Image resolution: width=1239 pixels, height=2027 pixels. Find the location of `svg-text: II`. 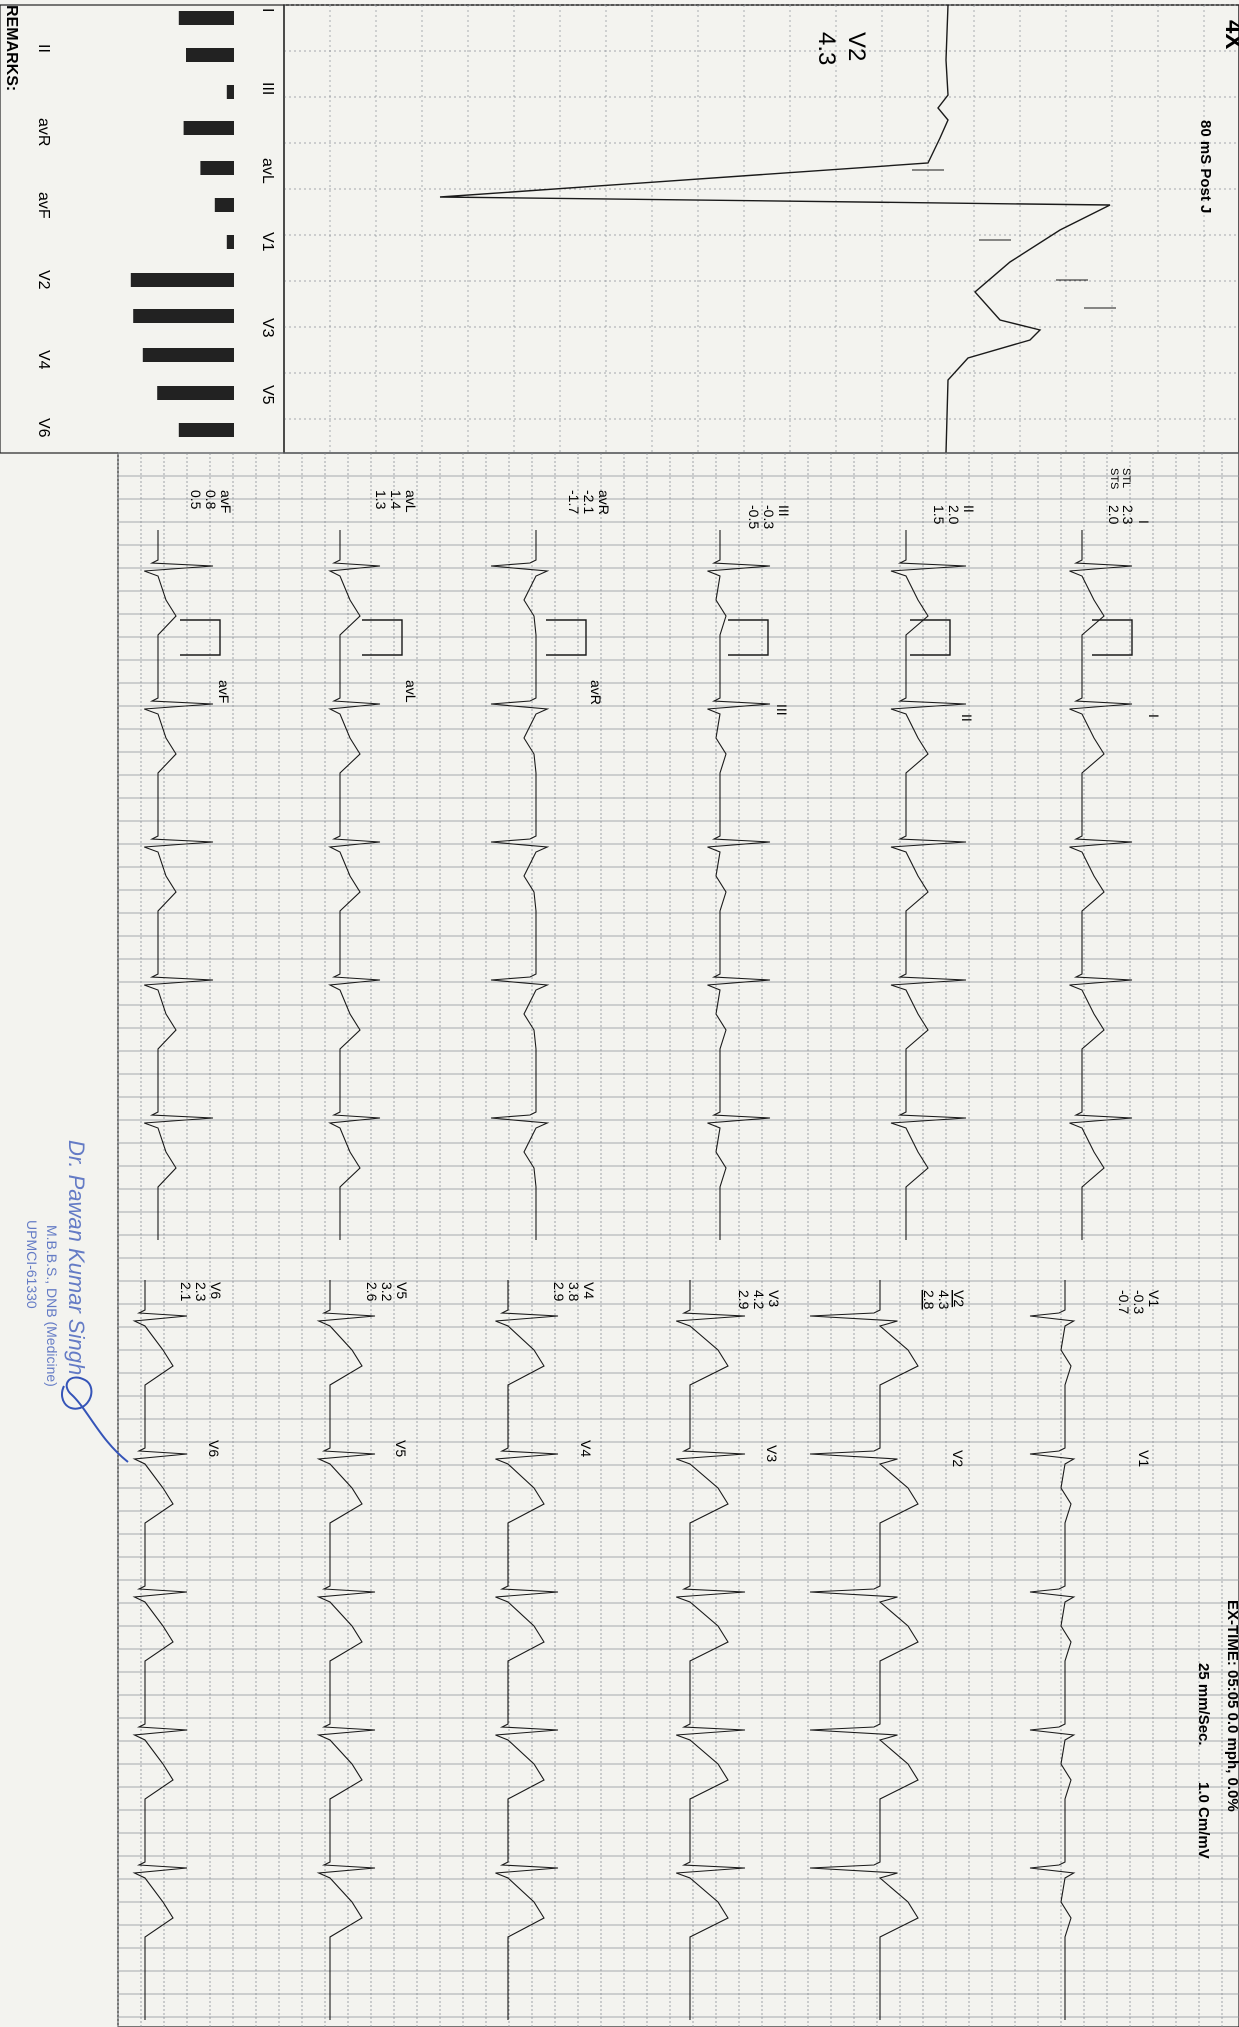

svg-text: II is located at coordinates (969, 509).